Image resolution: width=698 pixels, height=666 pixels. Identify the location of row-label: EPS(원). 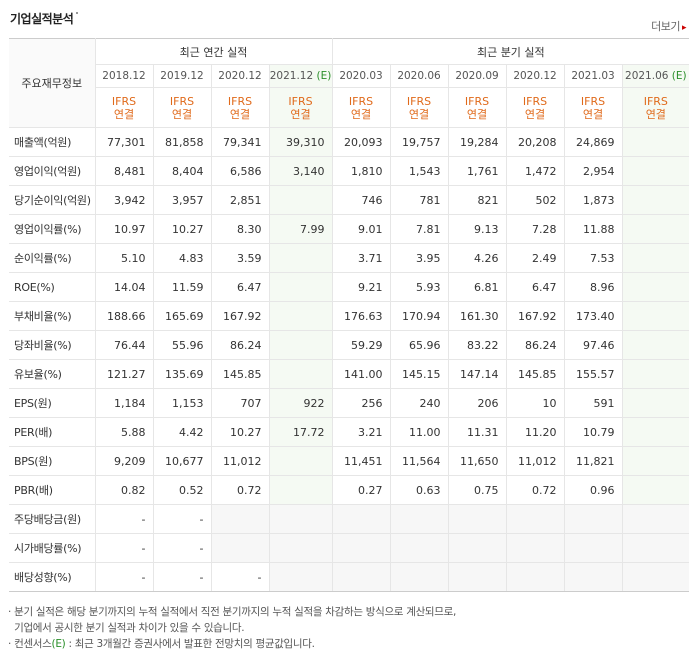
(52, 403).